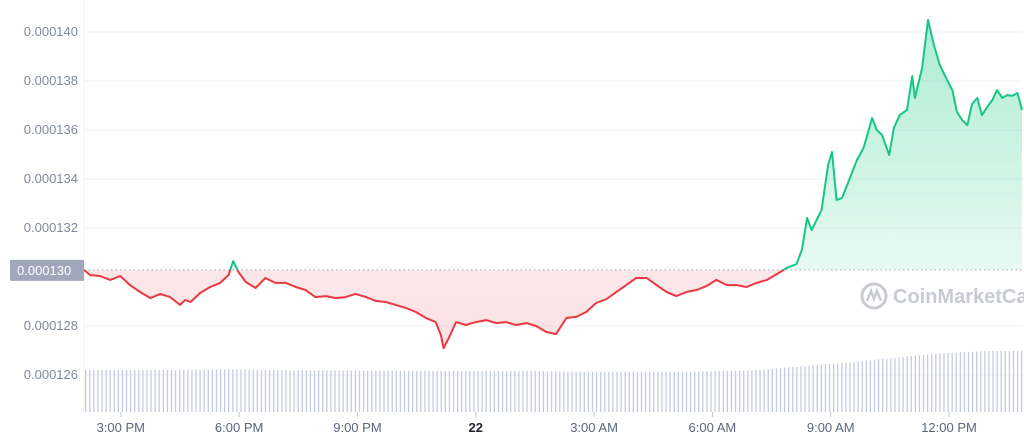 This screenshot has width=1024, height=441. I want to click on reference-label: 0.000130, so click(44, 270).